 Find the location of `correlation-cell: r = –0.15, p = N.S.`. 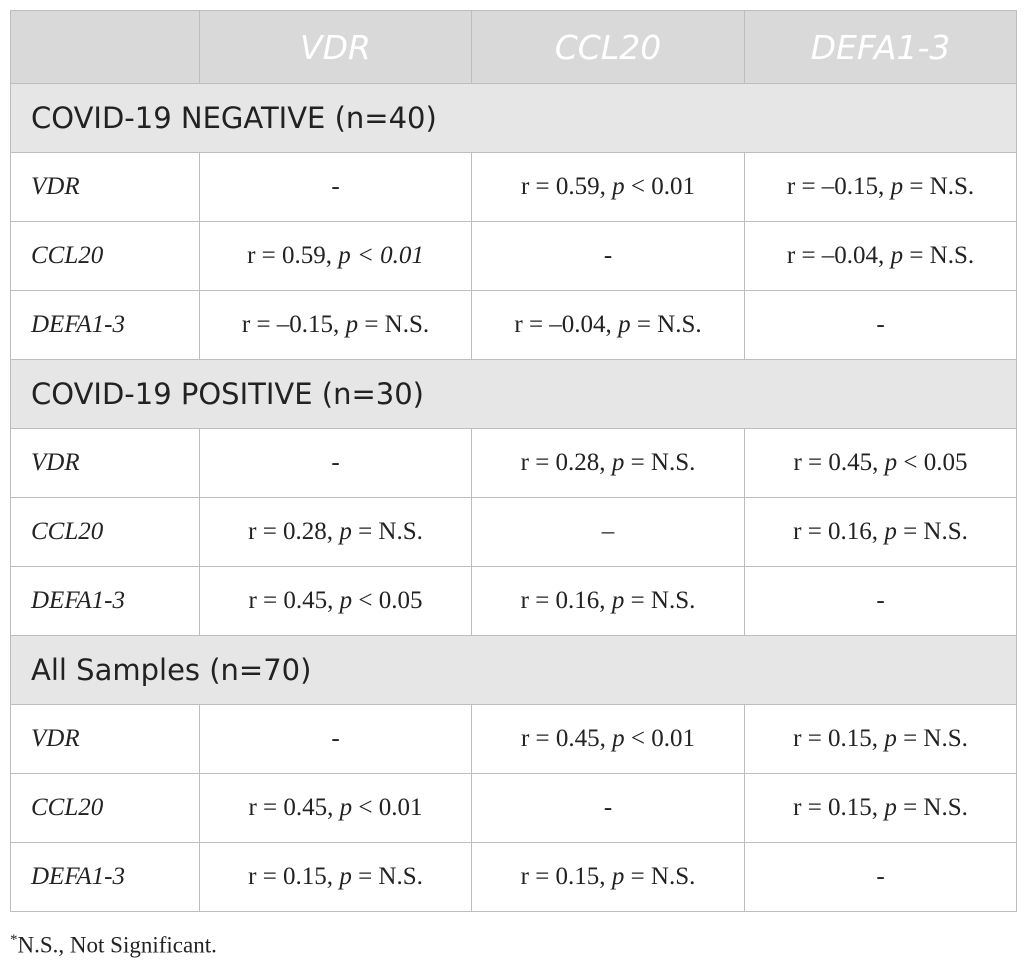

correlation-cell: r = –0.15, p = N.S. is located at coordinates (335, 325).